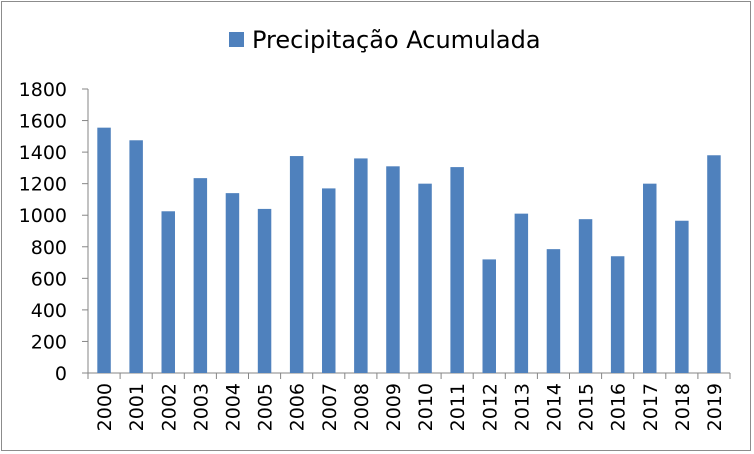  What do you see at coordinates (714, 264) in the screenshot?
I see `bar-2019` at bounding box center [714, 264].